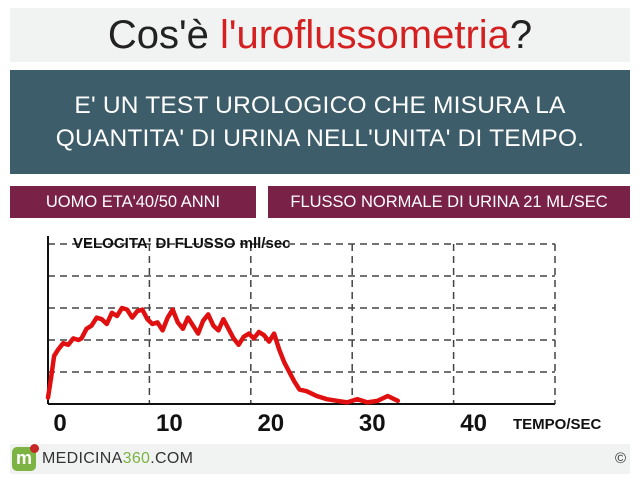 This screenshot has width=640, height=480. What do you see at coordinates (372, 423) in the screenshot?
I see `x-tick-label: 30` at bounding box center [372, 423].